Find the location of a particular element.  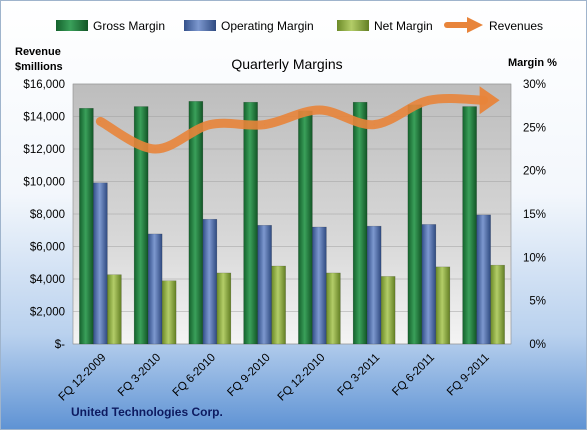

legend-swatch-revenues is located at coordinates (463, 25).